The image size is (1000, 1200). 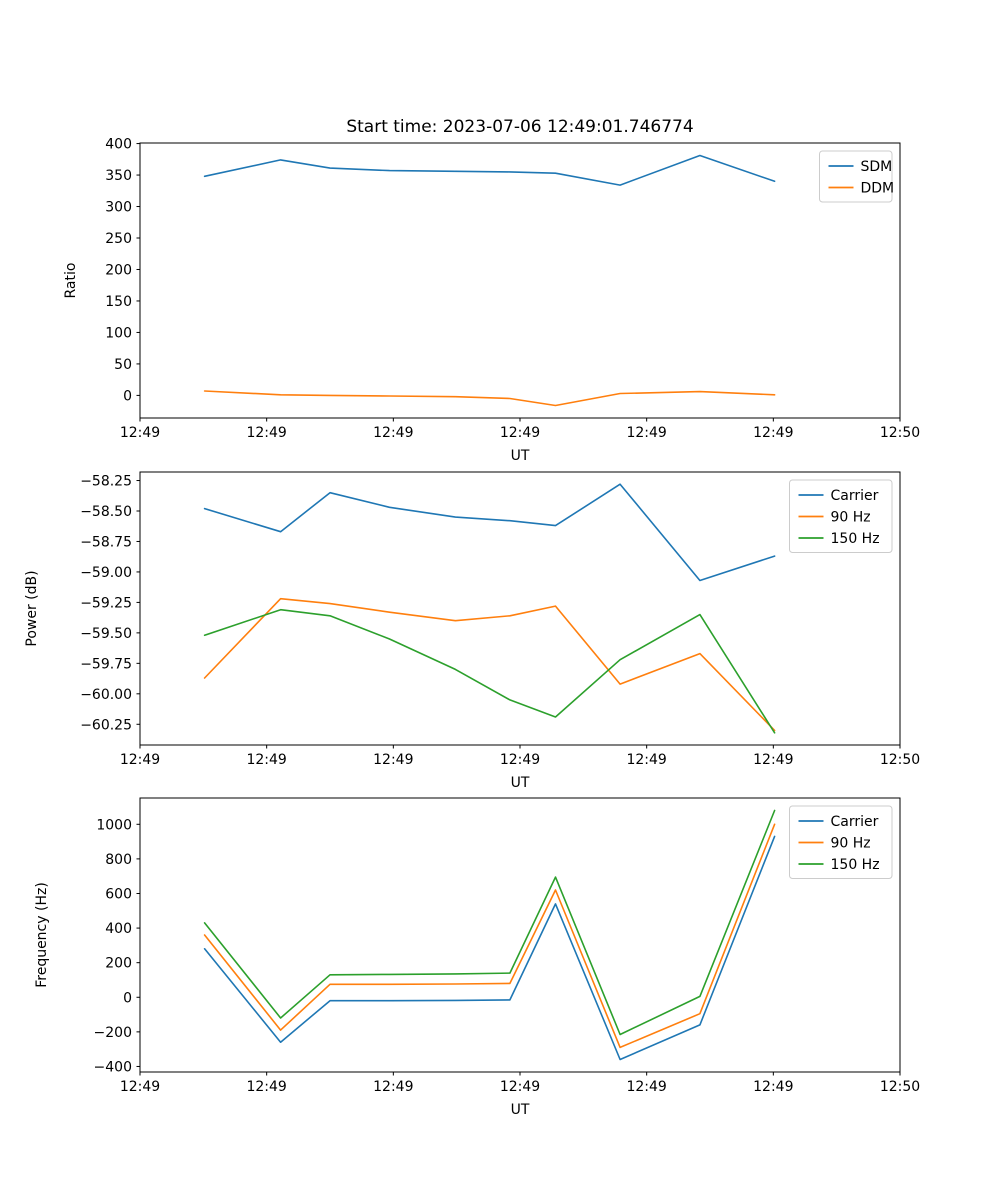 What do you see at coordinates (489, 398) in the screenshot?
I see `series-line-ddm` at bounding box center [489, 398].